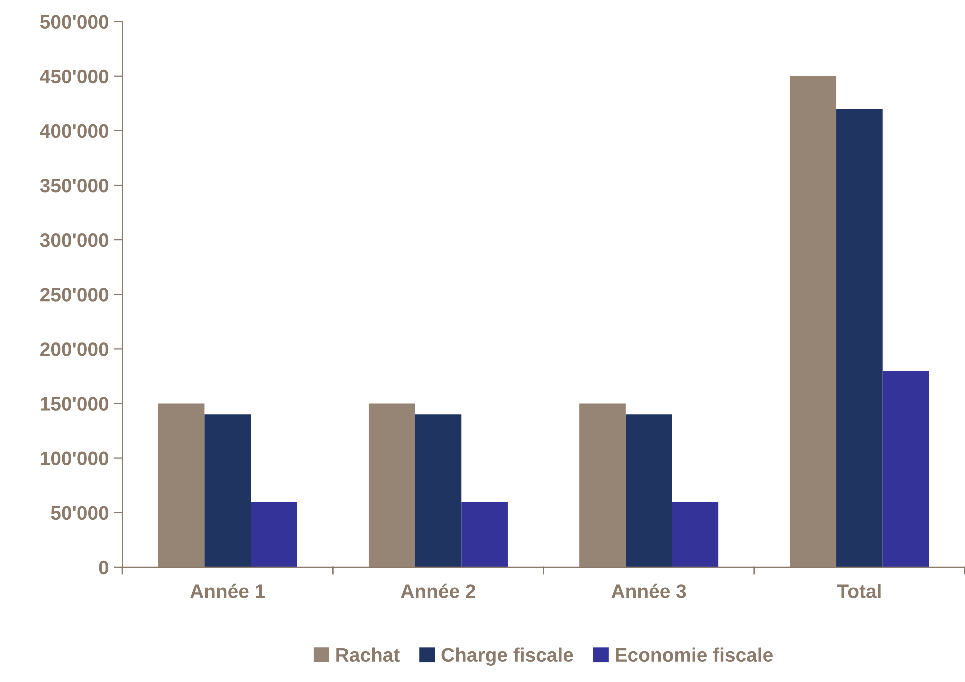 Image resolution: width=965 pixels, height=682 pixels. Describe the element at coordinates (74, 241) in the screenshot. I see `y-tick-label: 300'000` at that location.